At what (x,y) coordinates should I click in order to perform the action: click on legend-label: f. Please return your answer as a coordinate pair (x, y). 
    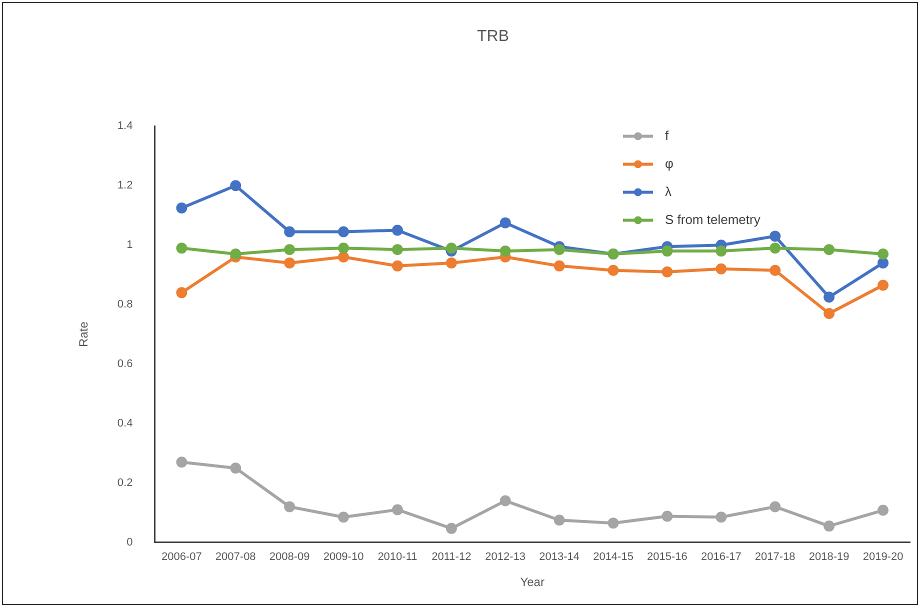
    Looking at the image, I should click on (666, 135).